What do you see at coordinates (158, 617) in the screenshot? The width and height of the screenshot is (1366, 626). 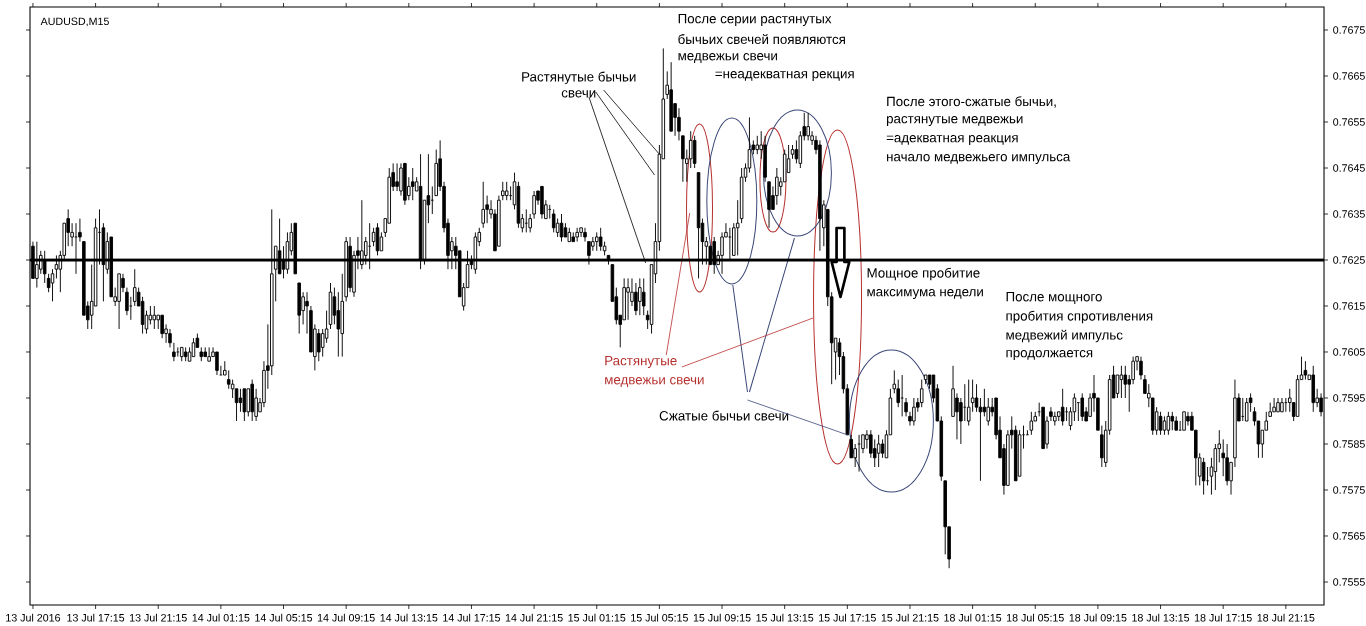 I see `x-tick-label: 13 Jul 21:15` at bounding box center [158, 617].